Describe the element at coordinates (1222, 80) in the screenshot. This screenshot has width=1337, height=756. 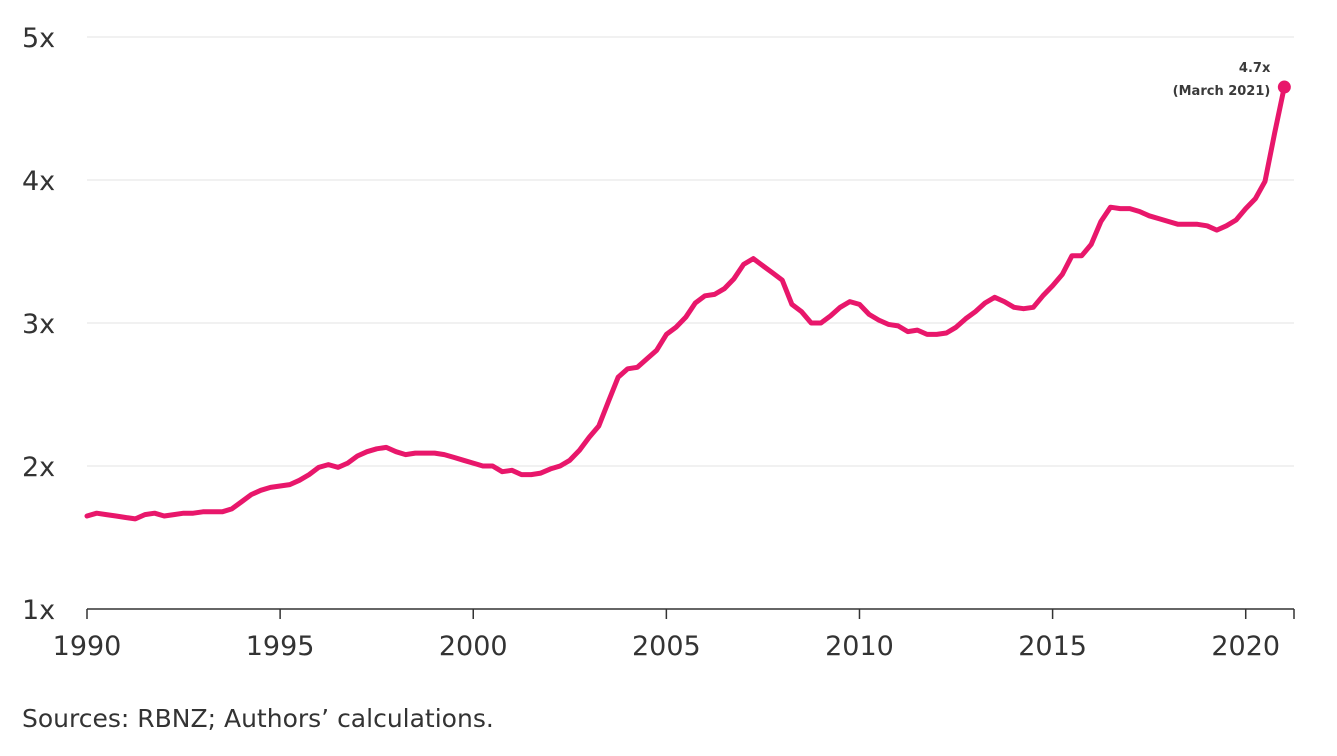
I see `annotation: 4.7x (March 2021)` at that location.